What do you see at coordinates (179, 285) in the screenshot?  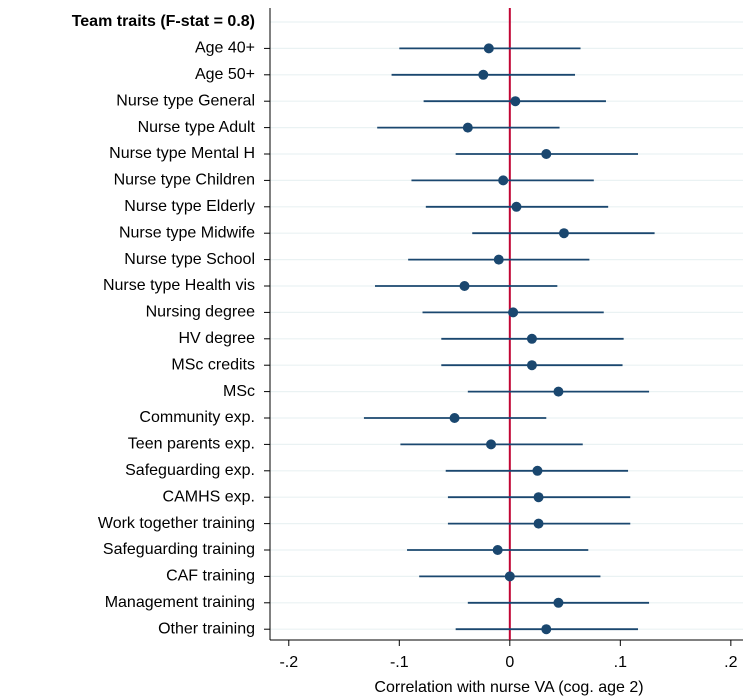 I see `y-tick-label: Nurse type Health vis` at bounding box center [179, 285].